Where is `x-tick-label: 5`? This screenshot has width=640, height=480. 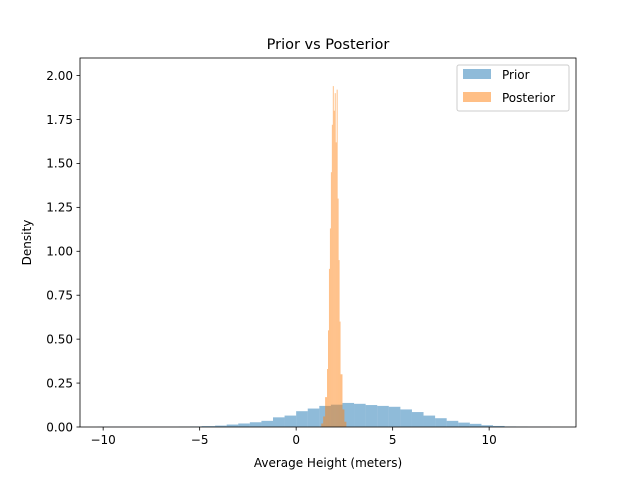 x-tick-label: 5 is located at coordinates (393, 440).